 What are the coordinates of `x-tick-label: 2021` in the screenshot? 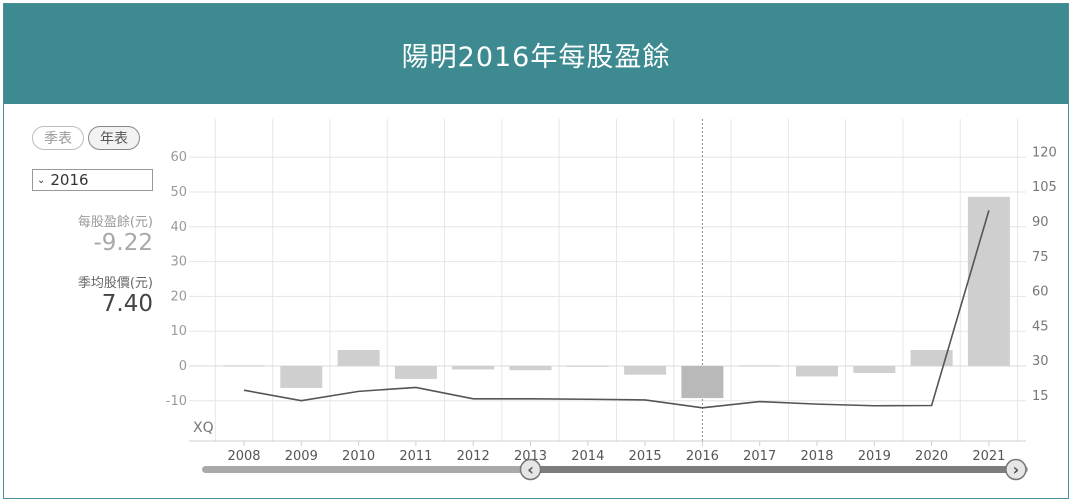 It's located at (988, 456).